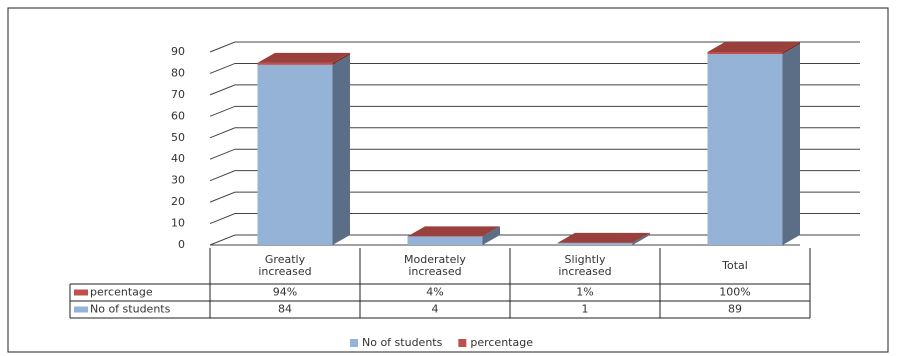  I want to click on table-value: 1, so click(585, 309).